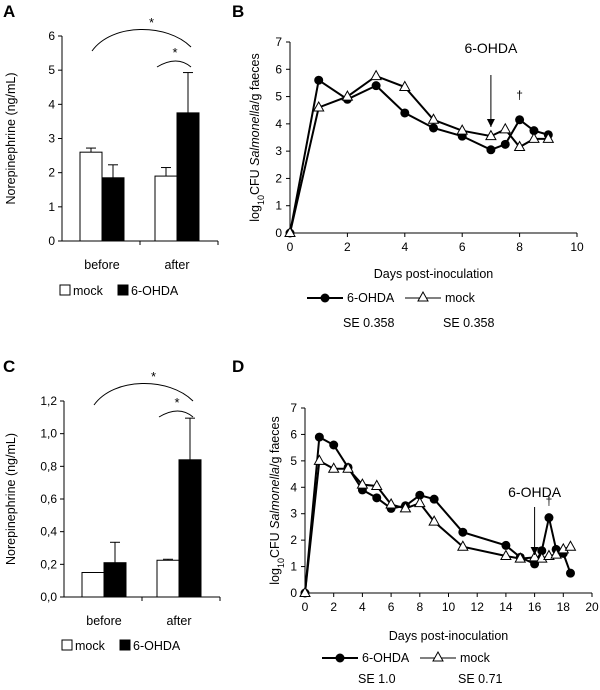 Image resolution: width=600 pixels, height=690 pixels. Describe the element at coordinates (51, 36) in the screenshot. I see `y-tick-label-a: 6` at that location.